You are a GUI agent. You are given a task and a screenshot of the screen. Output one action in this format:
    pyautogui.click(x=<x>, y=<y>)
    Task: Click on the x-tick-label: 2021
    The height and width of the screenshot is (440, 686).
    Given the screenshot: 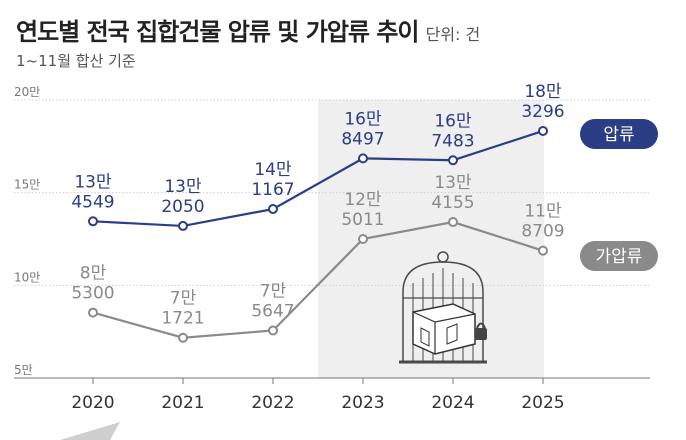 What is the action you would take?
    pyautogui.click(x=182, y=403)
    